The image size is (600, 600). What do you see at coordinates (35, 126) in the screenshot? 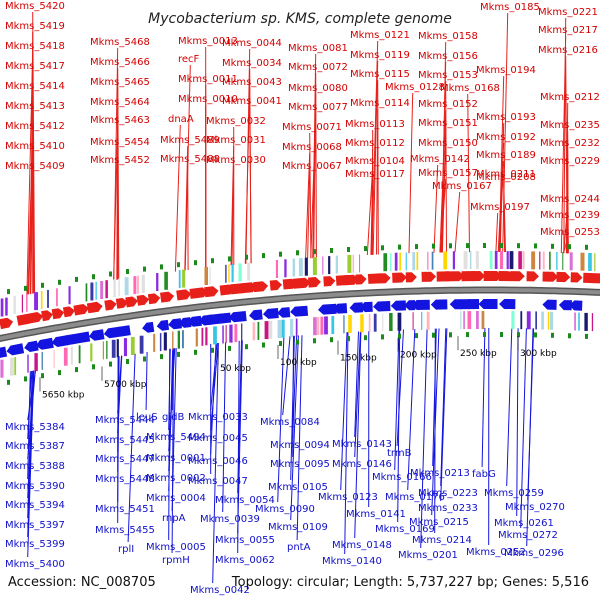
I see `top-label: Mkms_5412` at bounding box center [35, 126].